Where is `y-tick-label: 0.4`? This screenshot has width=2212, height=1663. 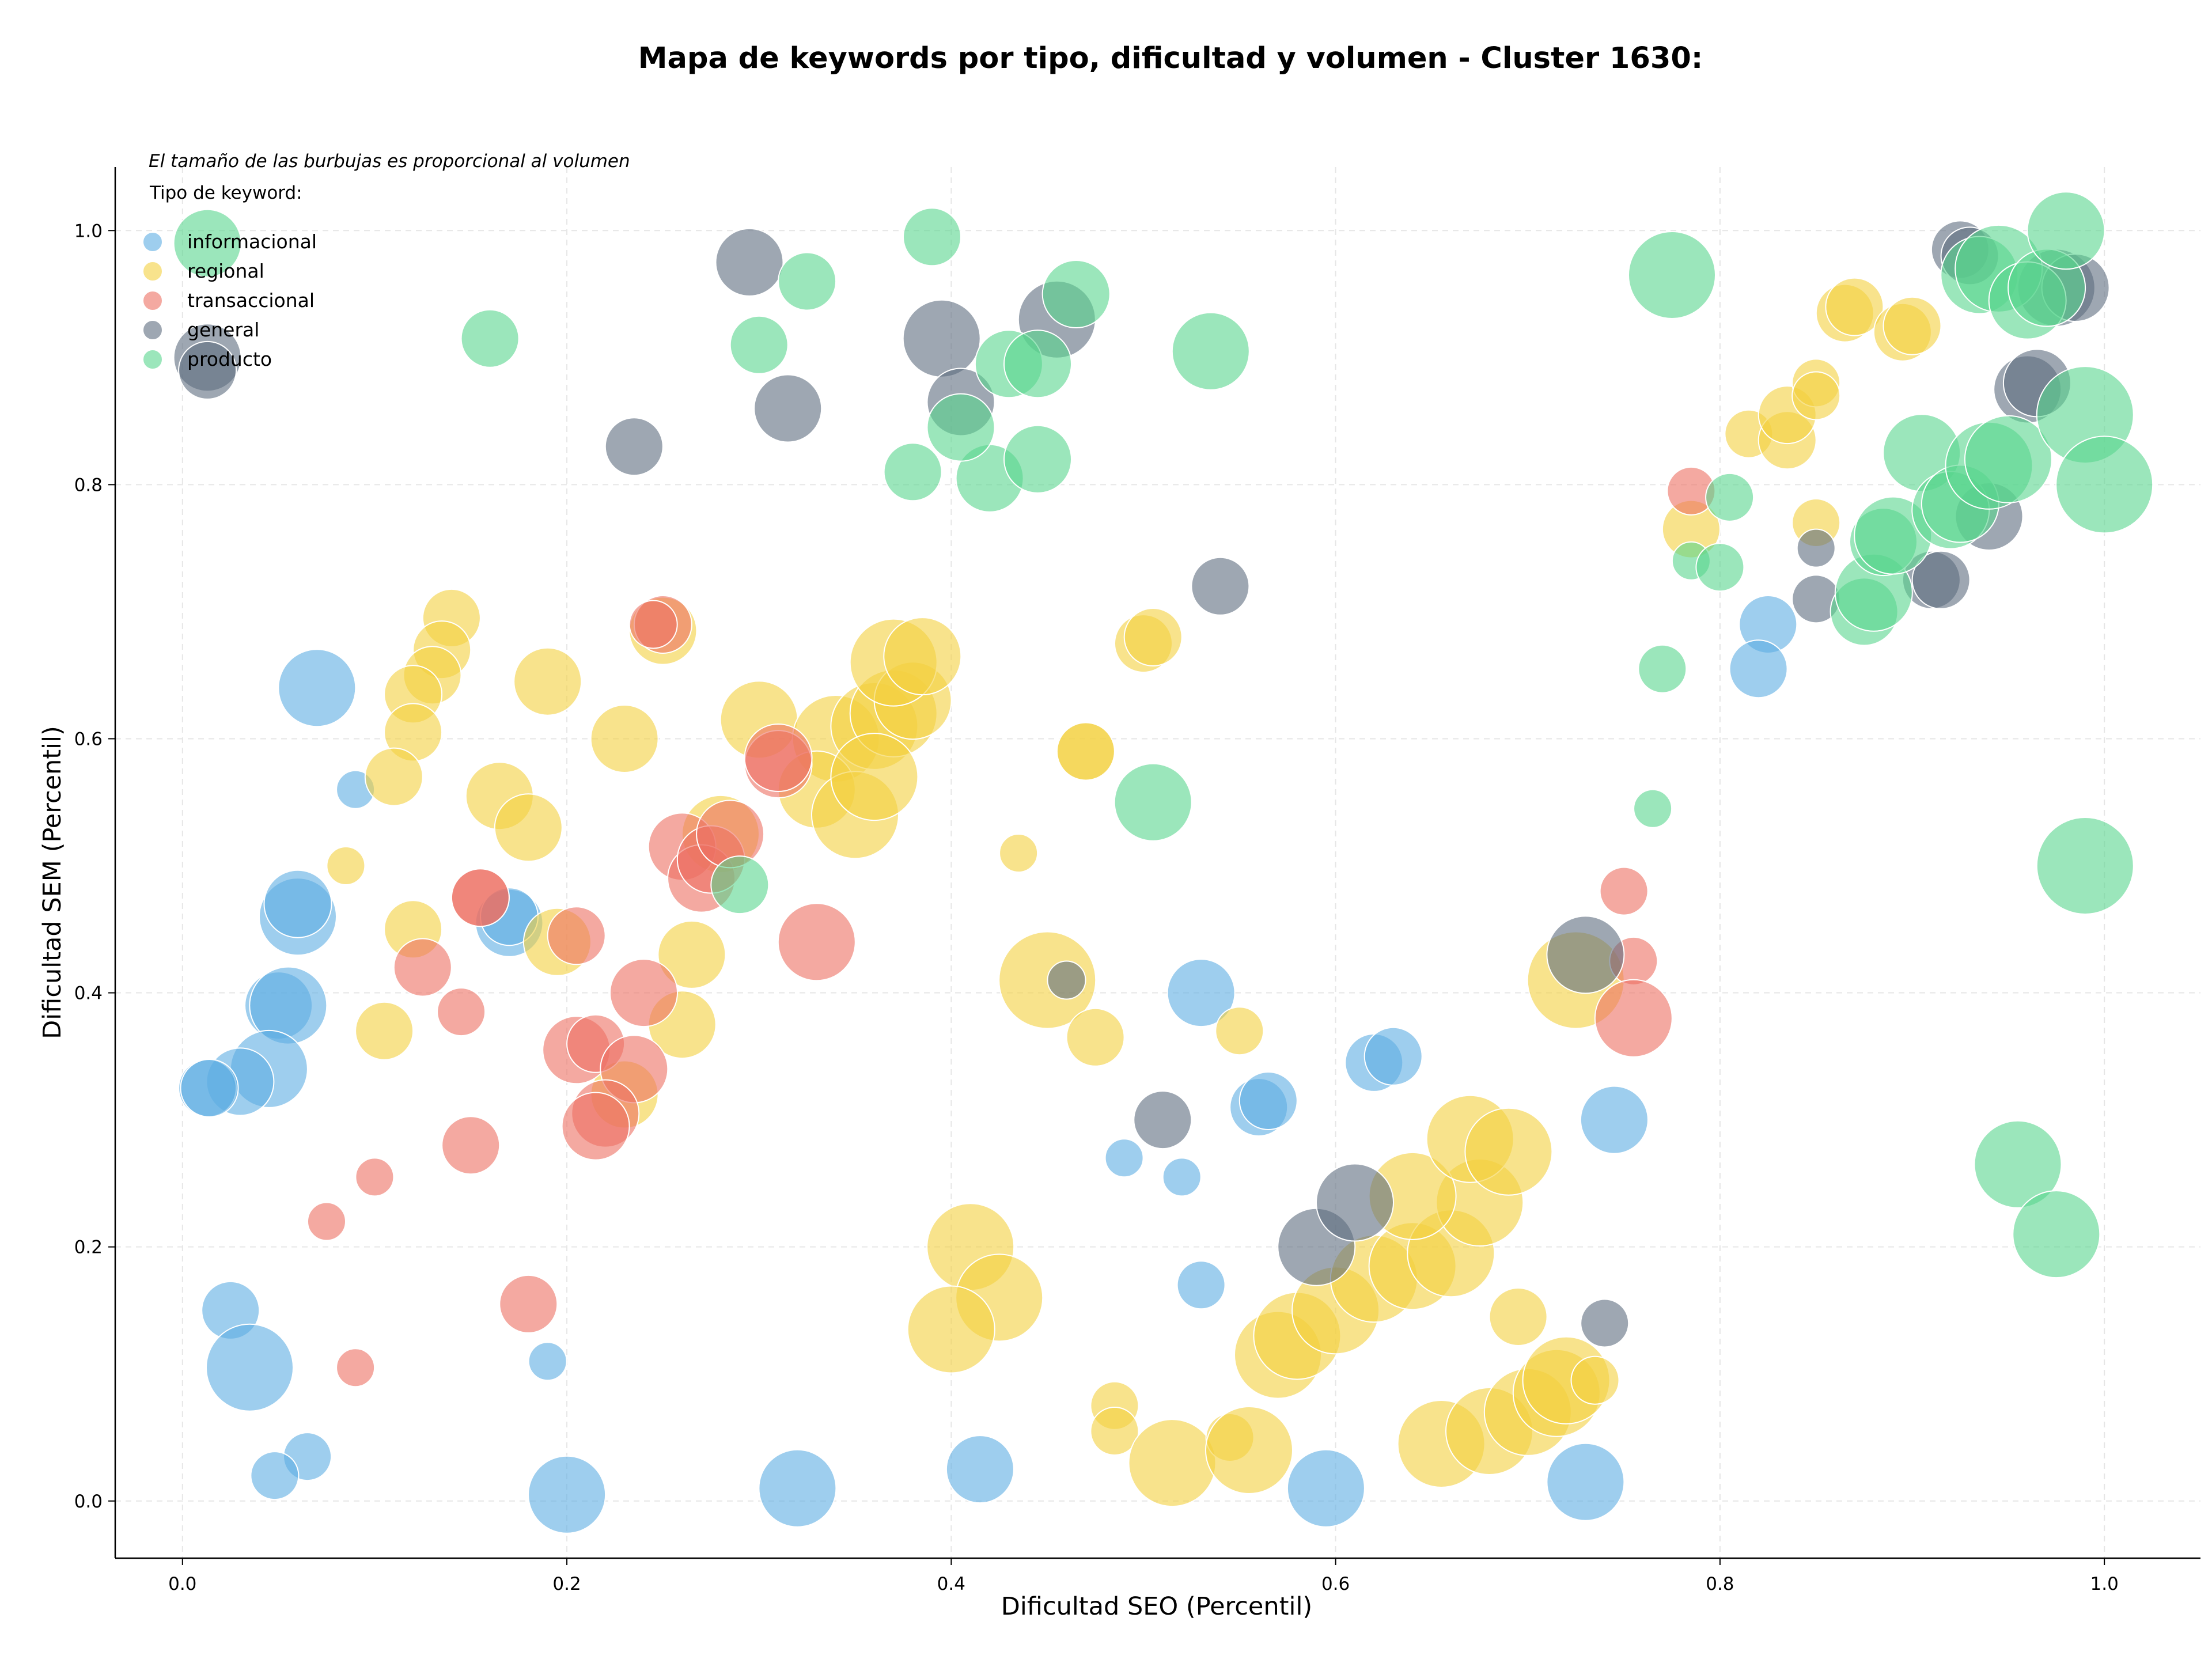 y-tick-label: 0.4 is located at coordinates (88, 993).